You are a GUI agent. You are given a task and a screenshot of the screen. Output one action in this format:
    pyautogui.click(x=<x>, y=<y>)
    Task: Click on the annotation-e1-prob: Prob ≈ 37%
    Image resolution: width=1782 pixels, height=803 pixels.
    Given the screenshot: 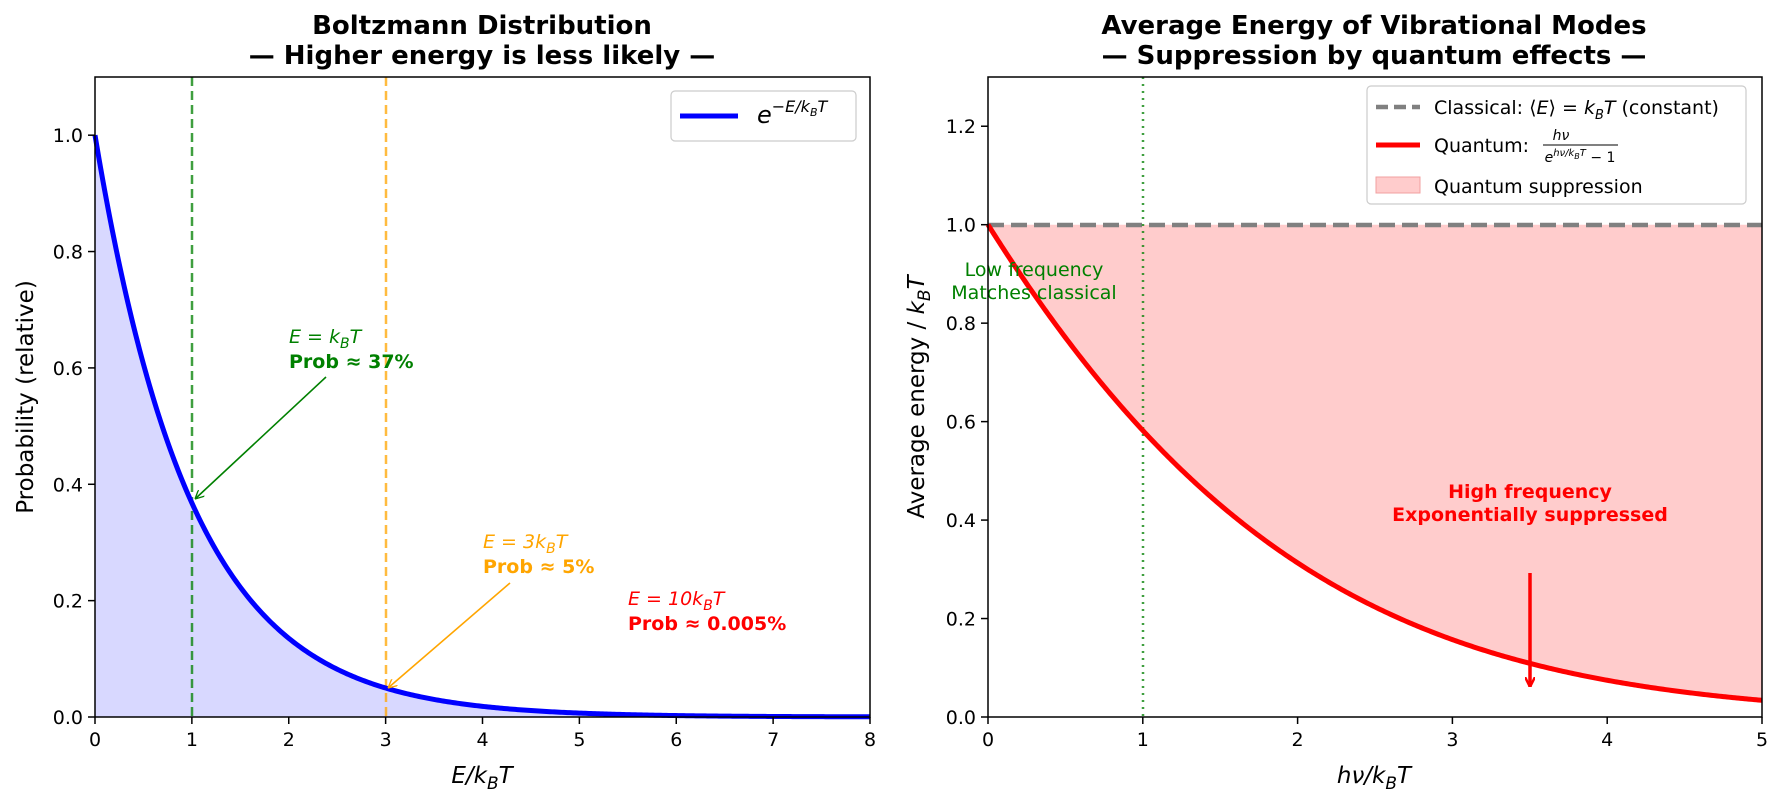 What is the action you would take?
    pyautogui.click(x=351, y=362)
    